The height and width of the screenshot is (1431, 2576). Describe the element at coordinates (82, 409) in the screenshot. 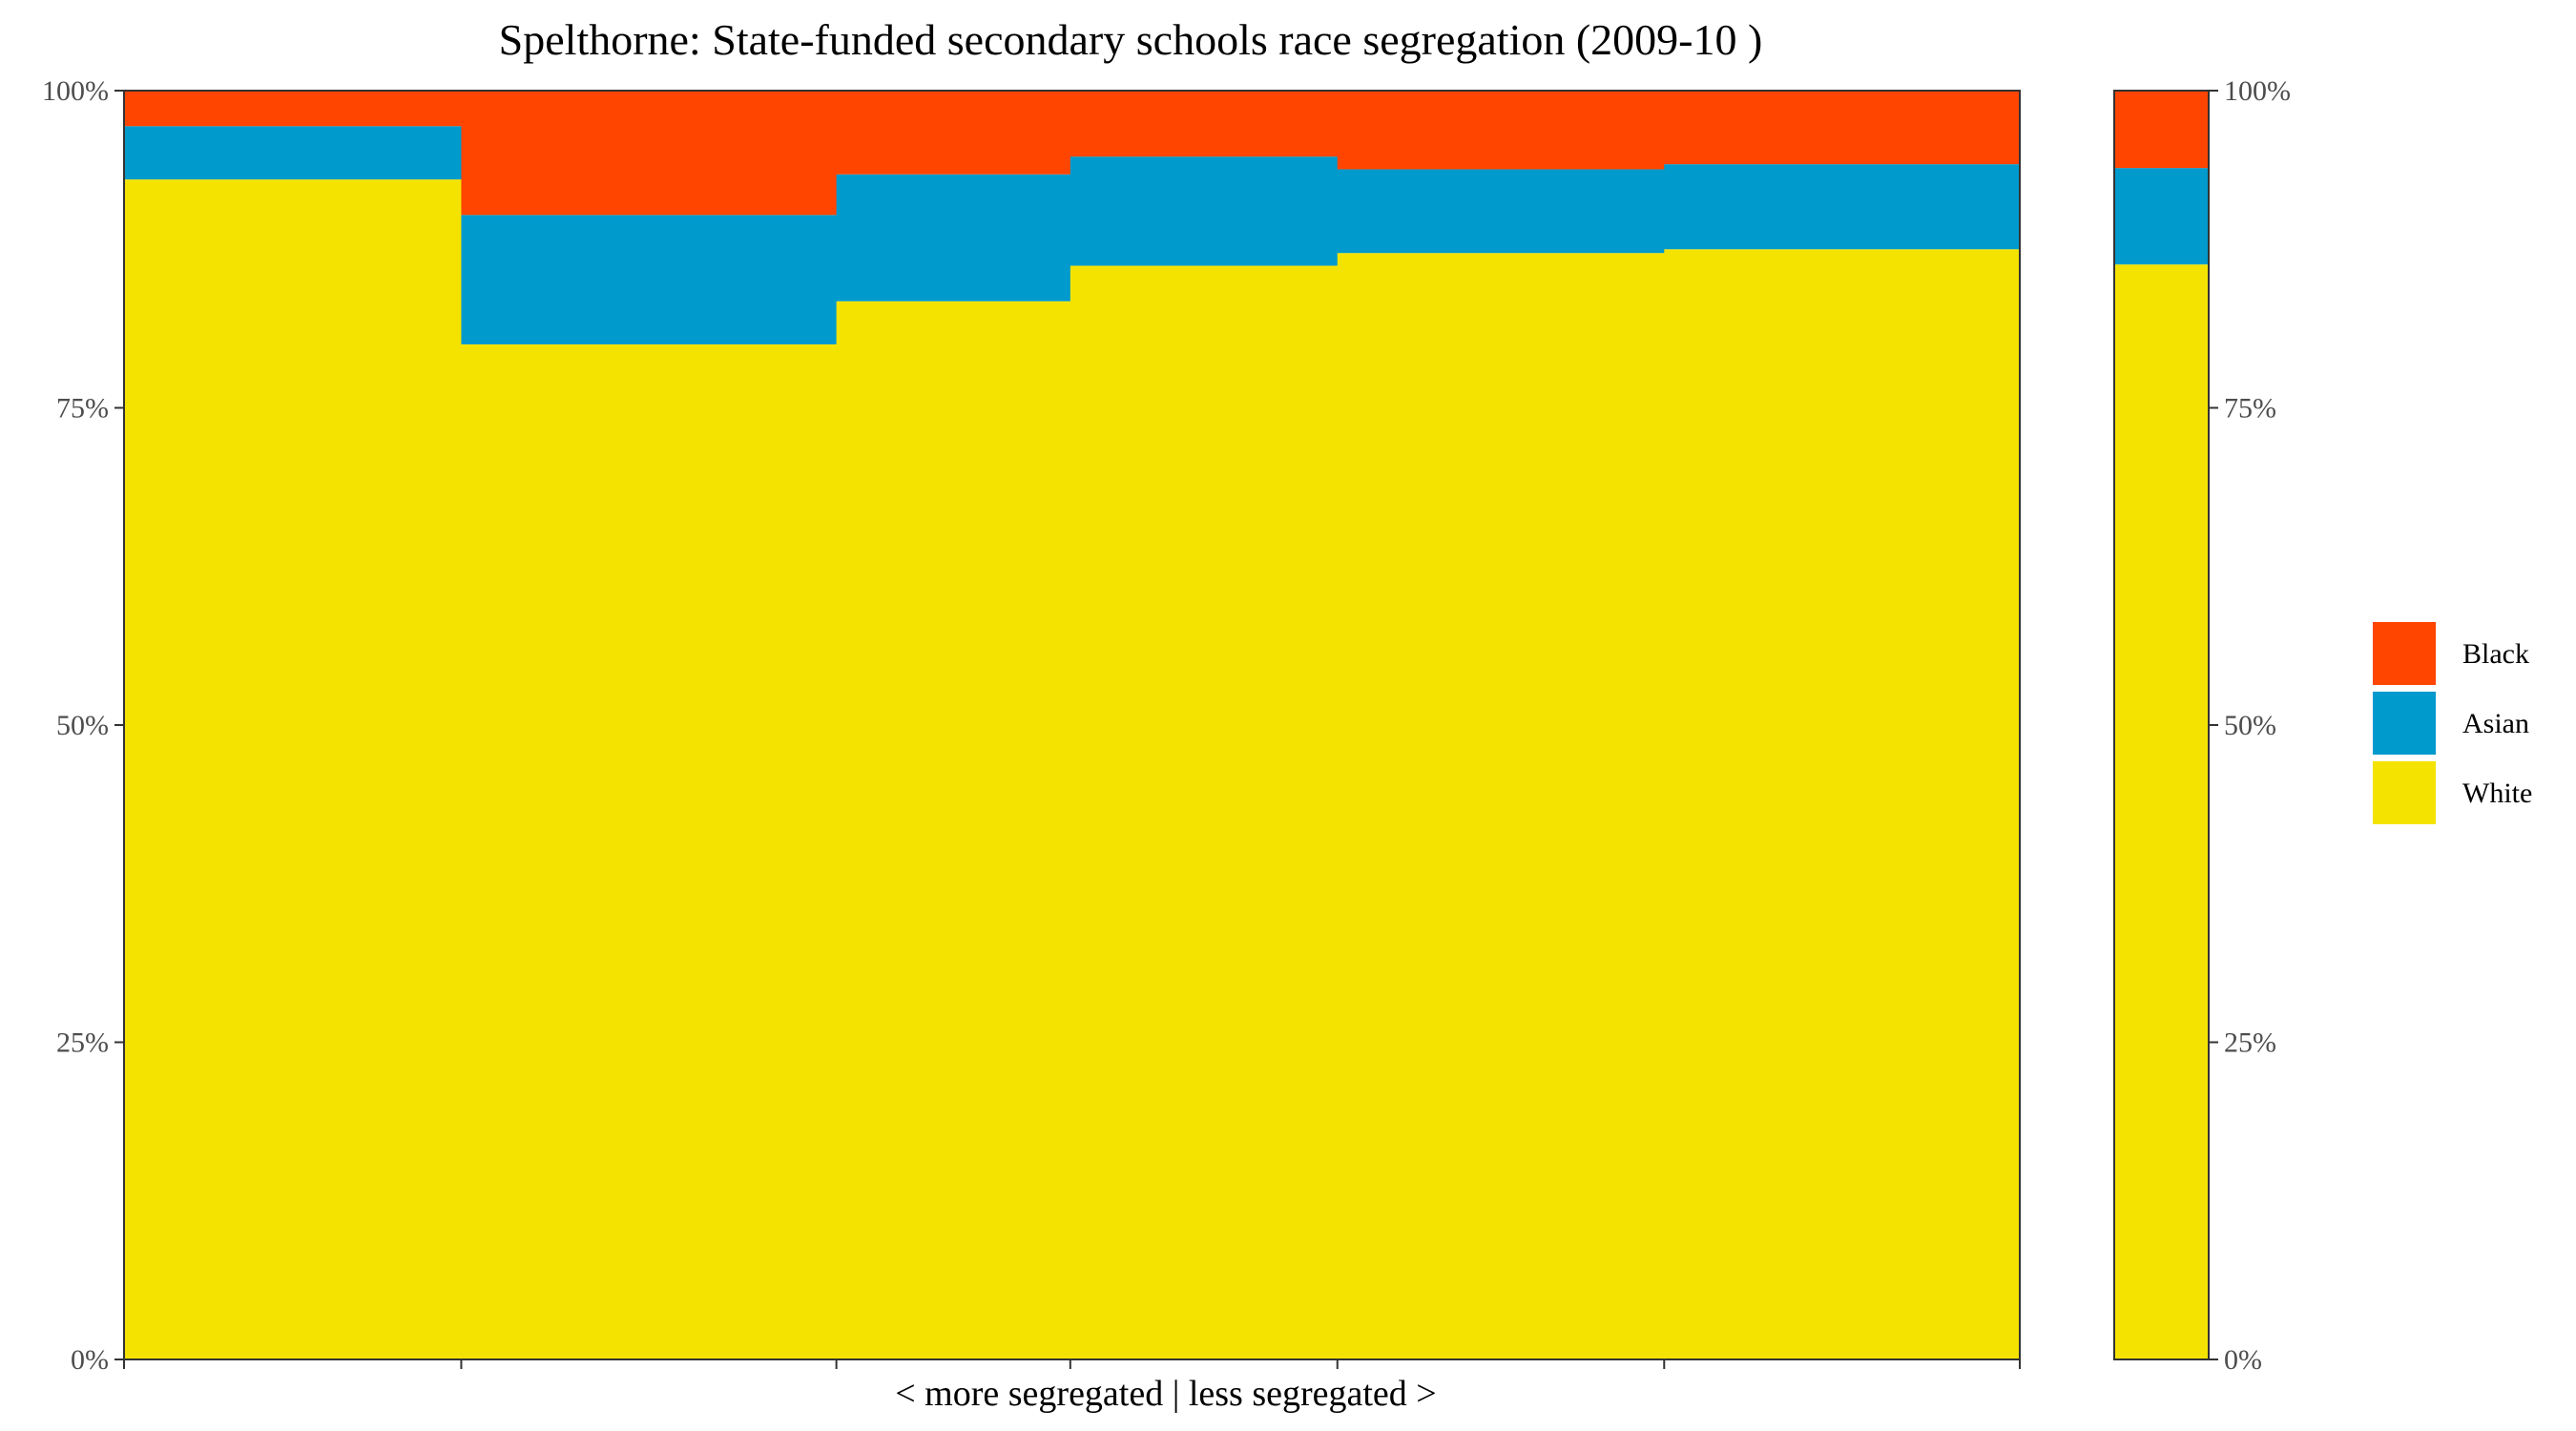

I see `y-tick-label-left: 75%` at that location.